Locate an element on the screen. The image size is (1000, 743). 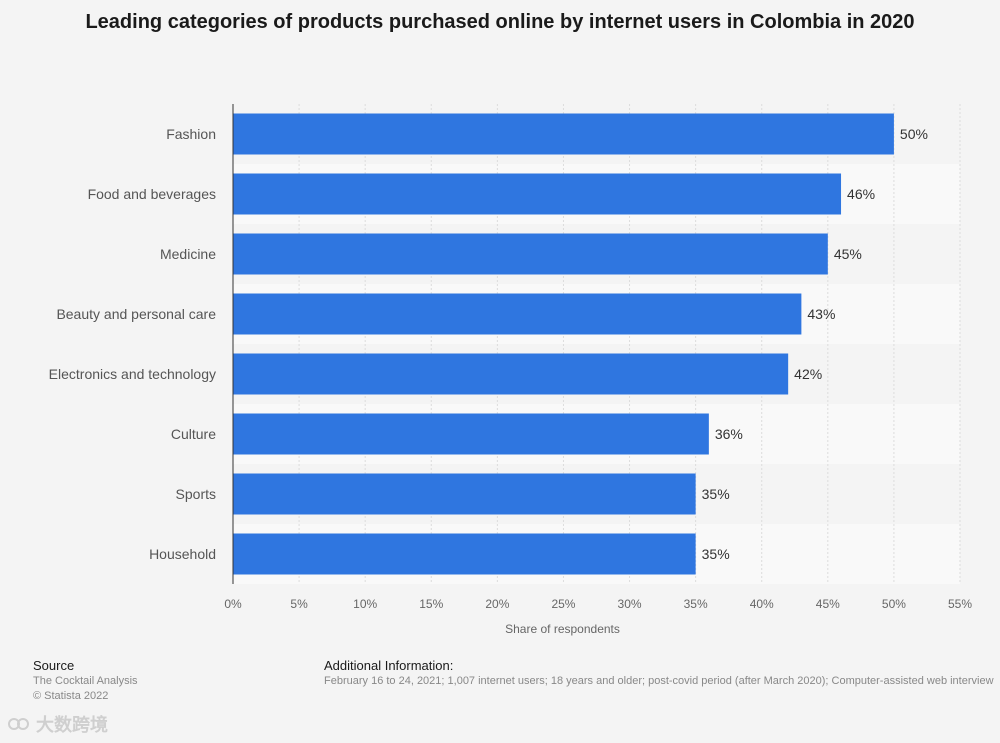
category-label: Culture is located at coordinates (193, 434).